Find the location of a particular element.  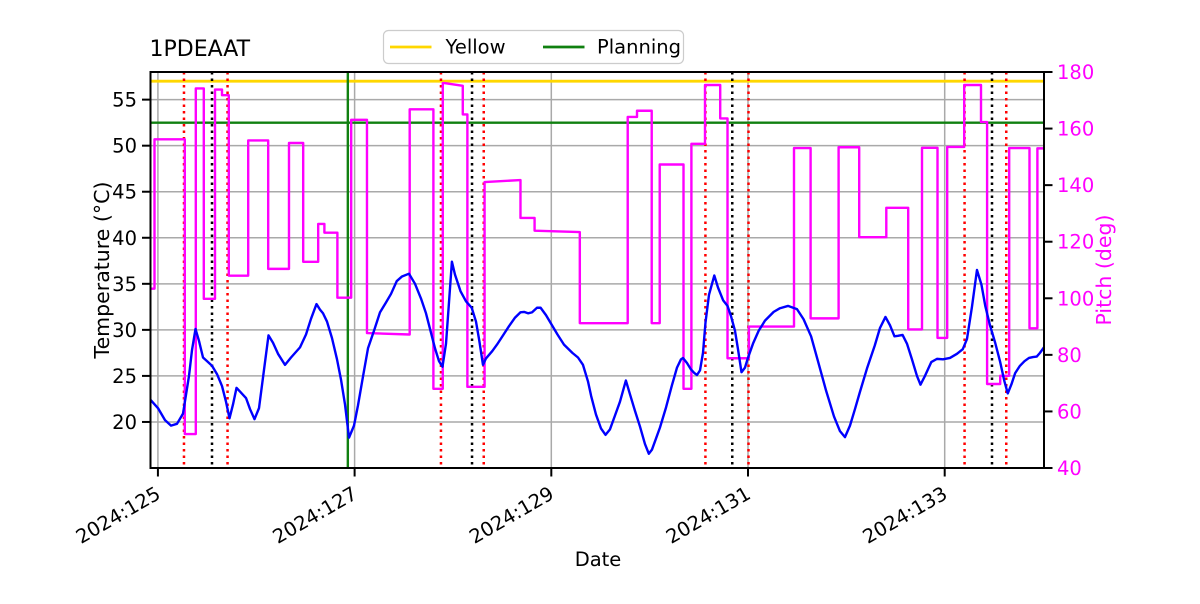

y-tick-label-right: 180 is located at coordinates (1075, 72).